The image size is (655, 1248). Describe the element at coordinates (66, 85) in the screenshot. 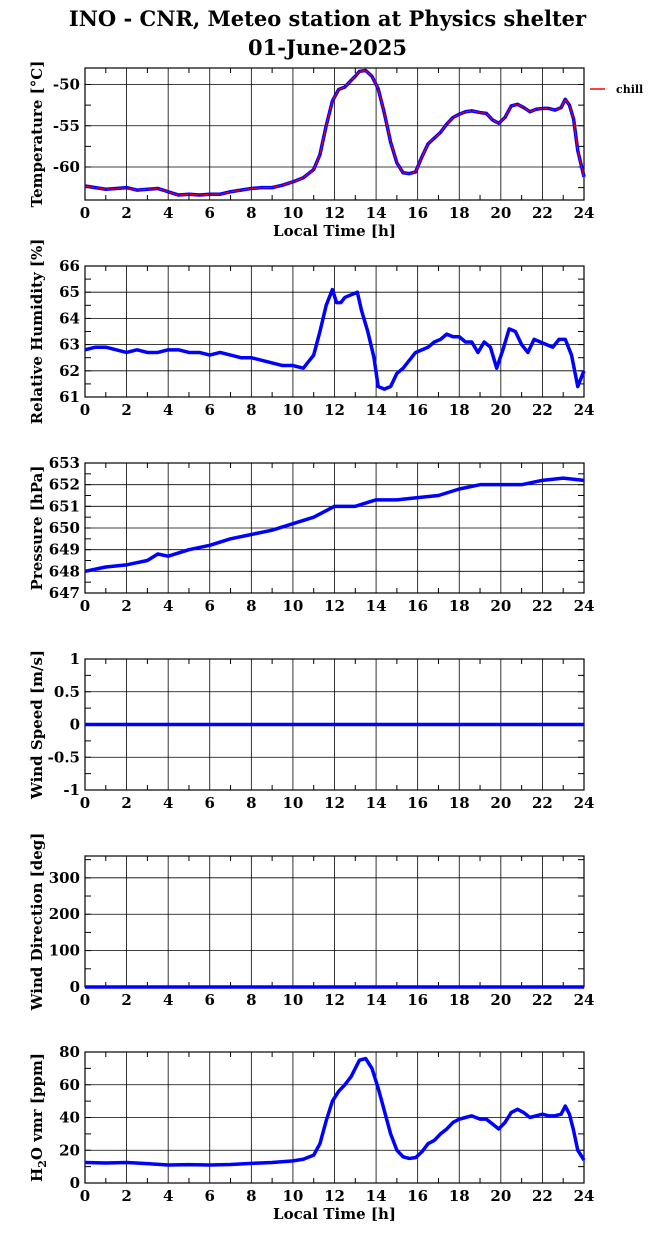

I see `y-tick-label-temperature: -50` at that location.